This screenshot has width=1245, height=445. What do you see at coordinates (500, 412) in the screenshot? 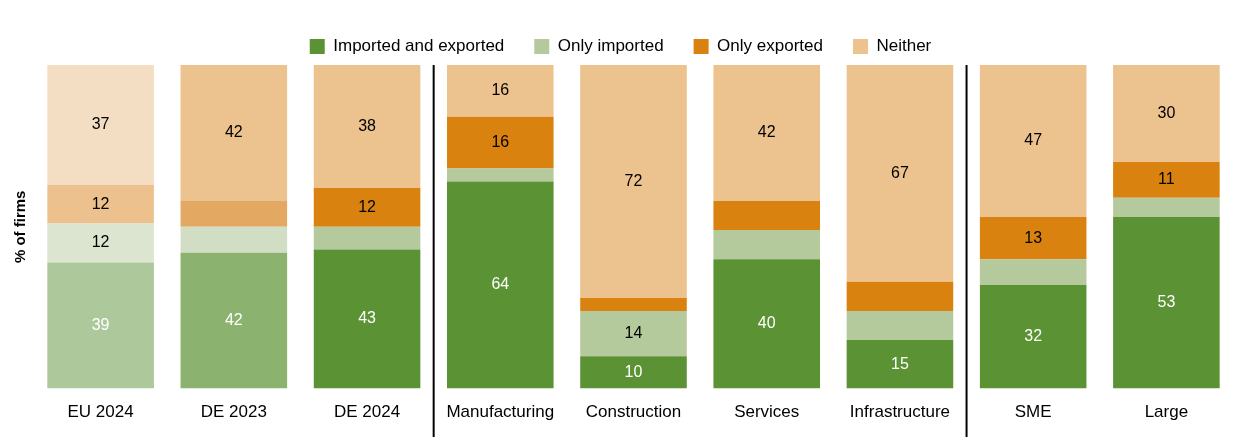
I see `x-tick-label: Manufacturing` at bounding box center [500, 412].